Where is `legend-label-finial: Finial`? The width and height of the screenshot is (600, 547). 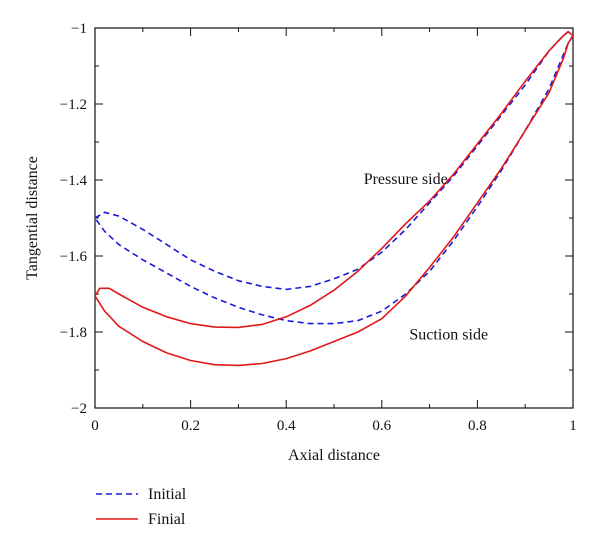 legend-label-finial: Finial is located at coordinates (167, 519).